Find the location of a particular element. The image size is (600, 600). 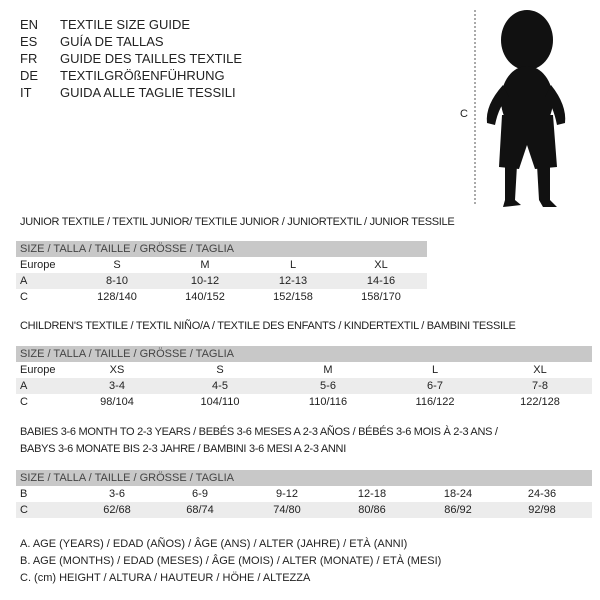

table-cell: 68/74 is located at coordinates (200, 510).